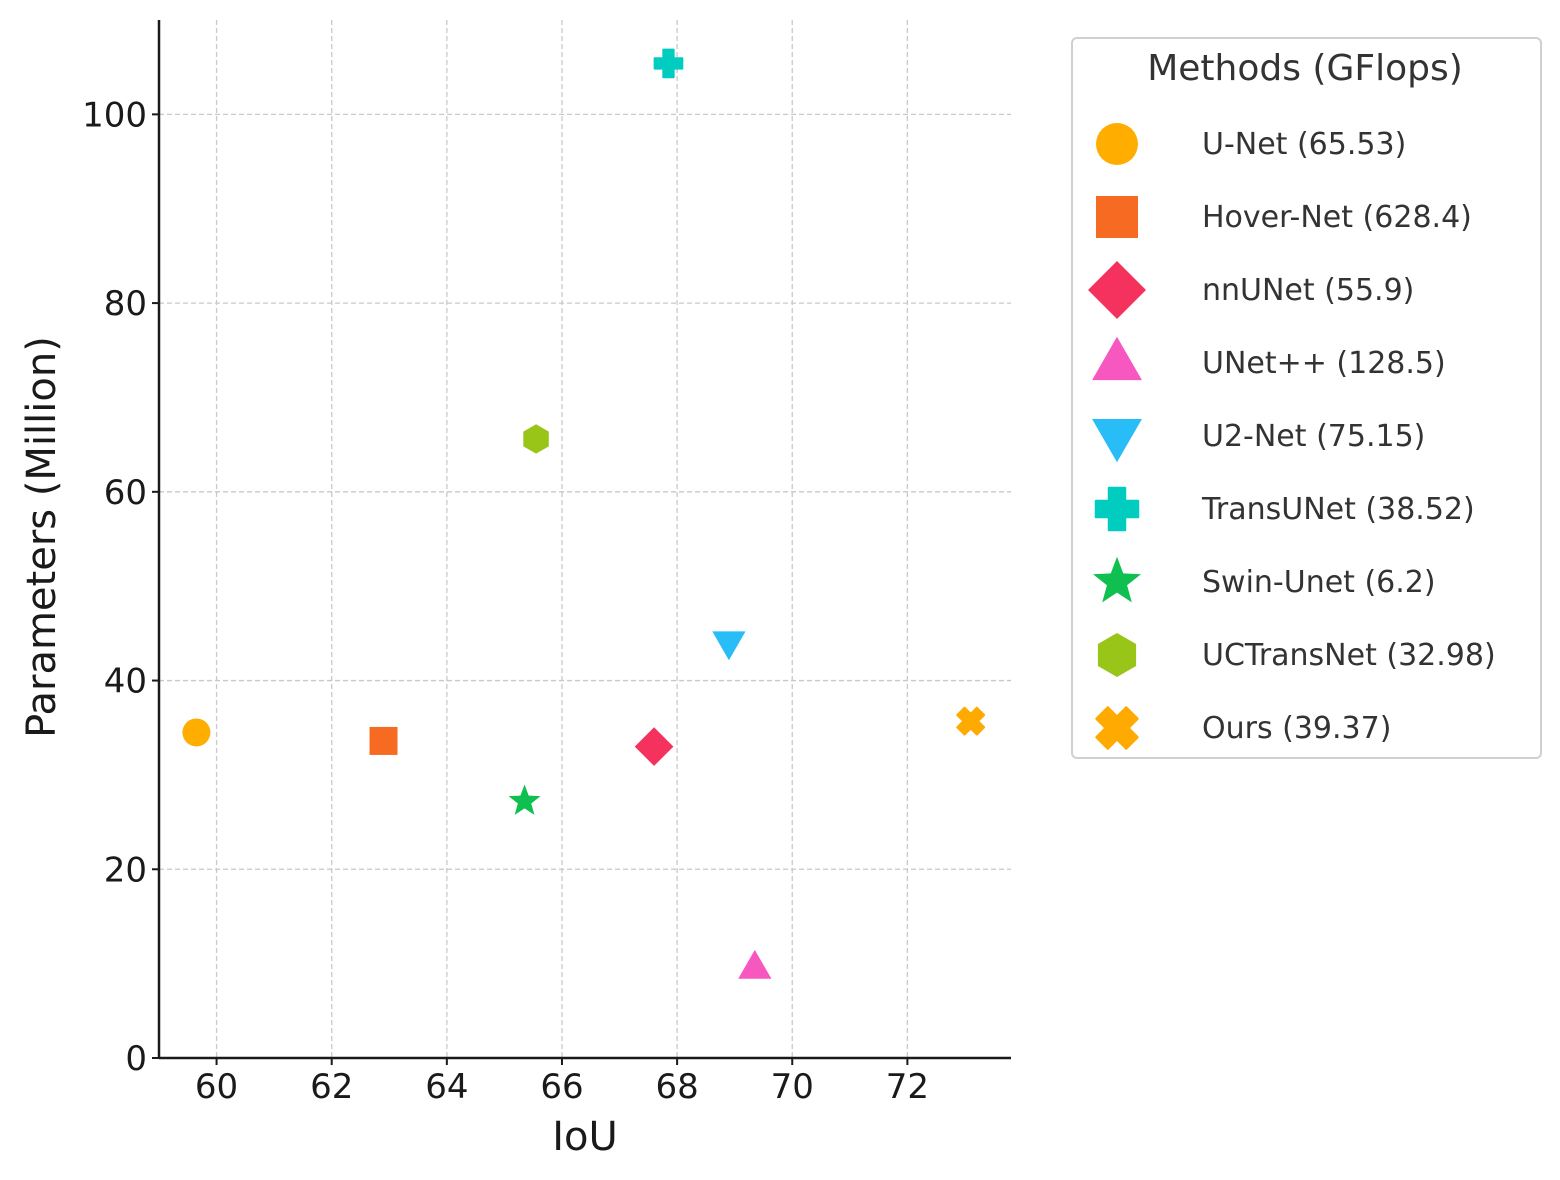  Describe the element at coordinates (125, 304) in the screenshot. I see `y-tick-label: 80` at that location.